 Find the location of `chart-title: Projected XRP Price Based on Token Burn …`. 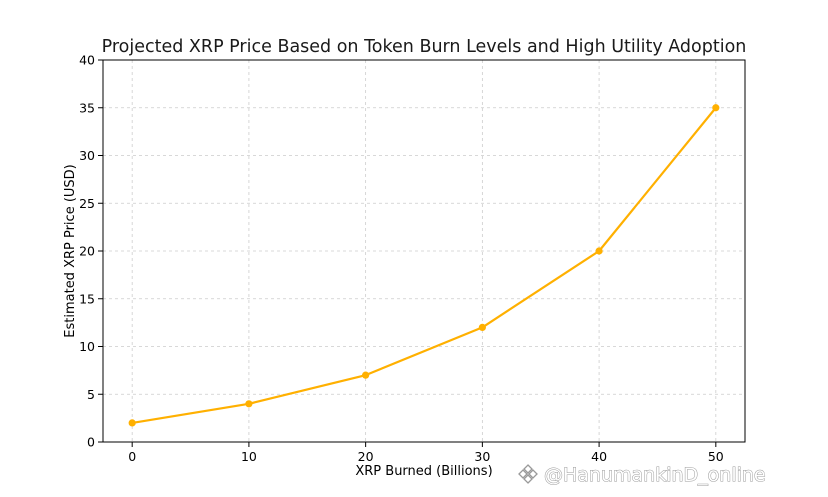

chart-title: Projected XRP Price Based on Token Burn … is located at coordinates (424, 47).